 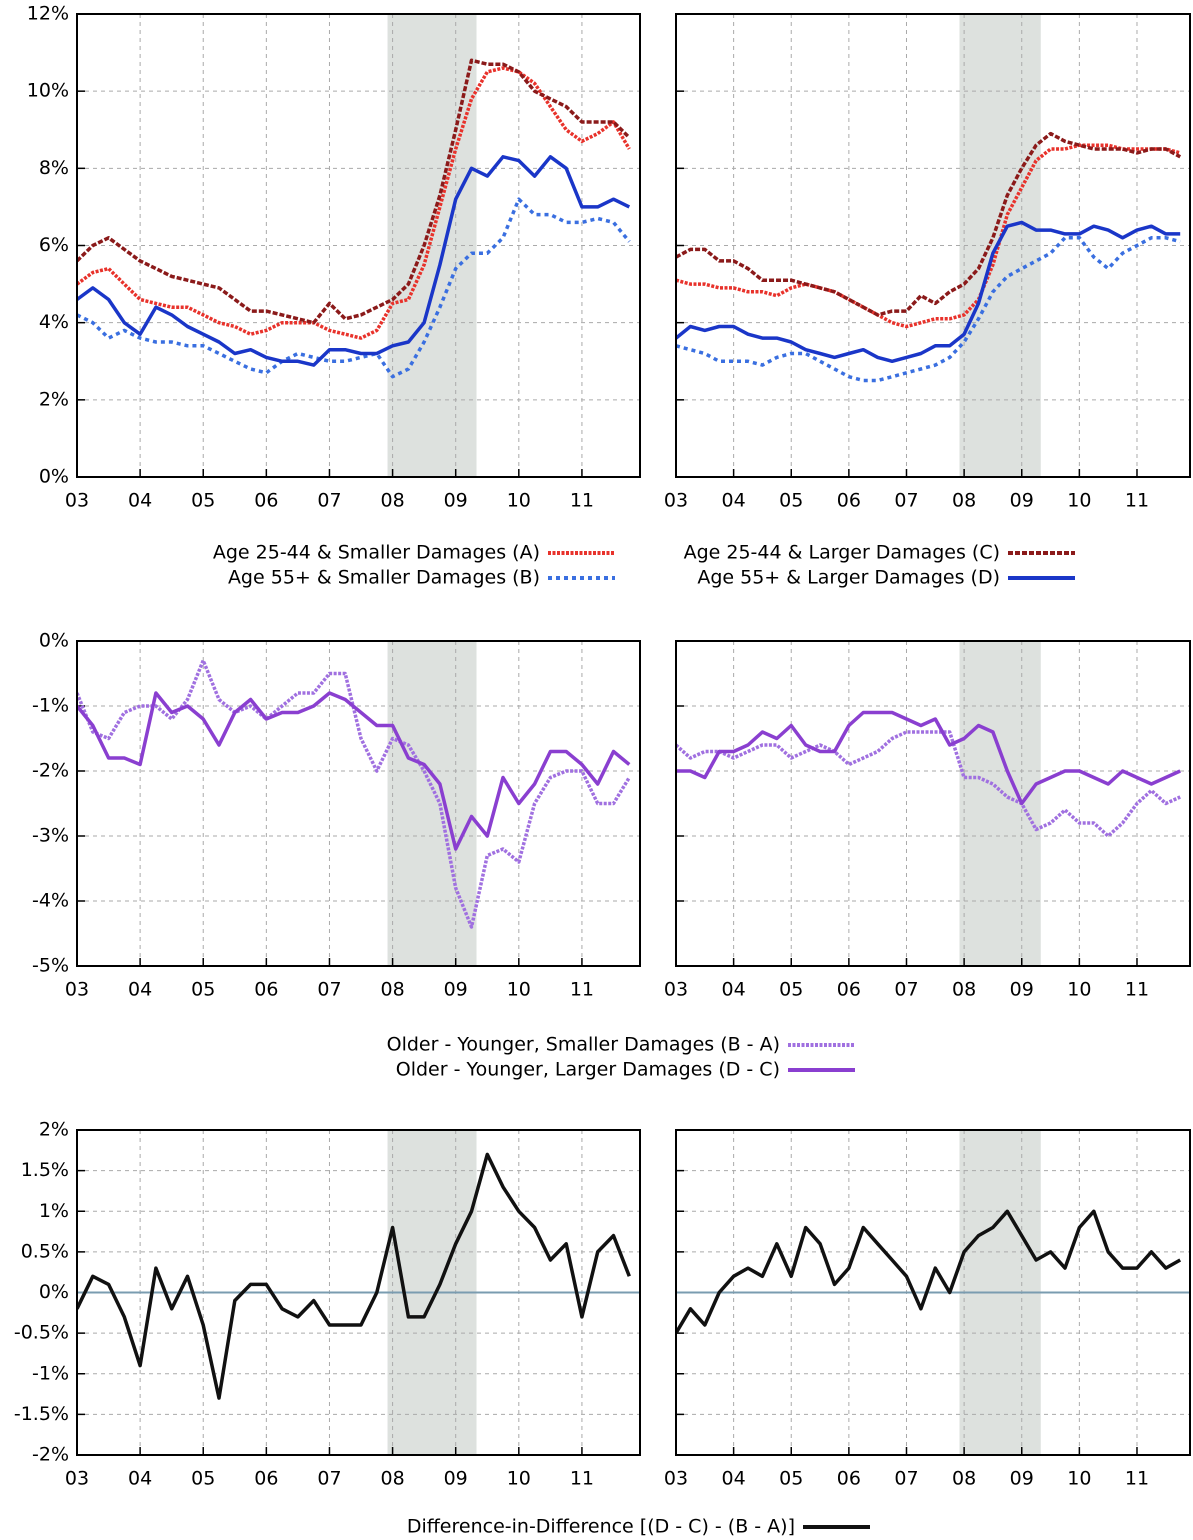 I want to click on y-tick-label: 6%, so click(x=54, y=245).